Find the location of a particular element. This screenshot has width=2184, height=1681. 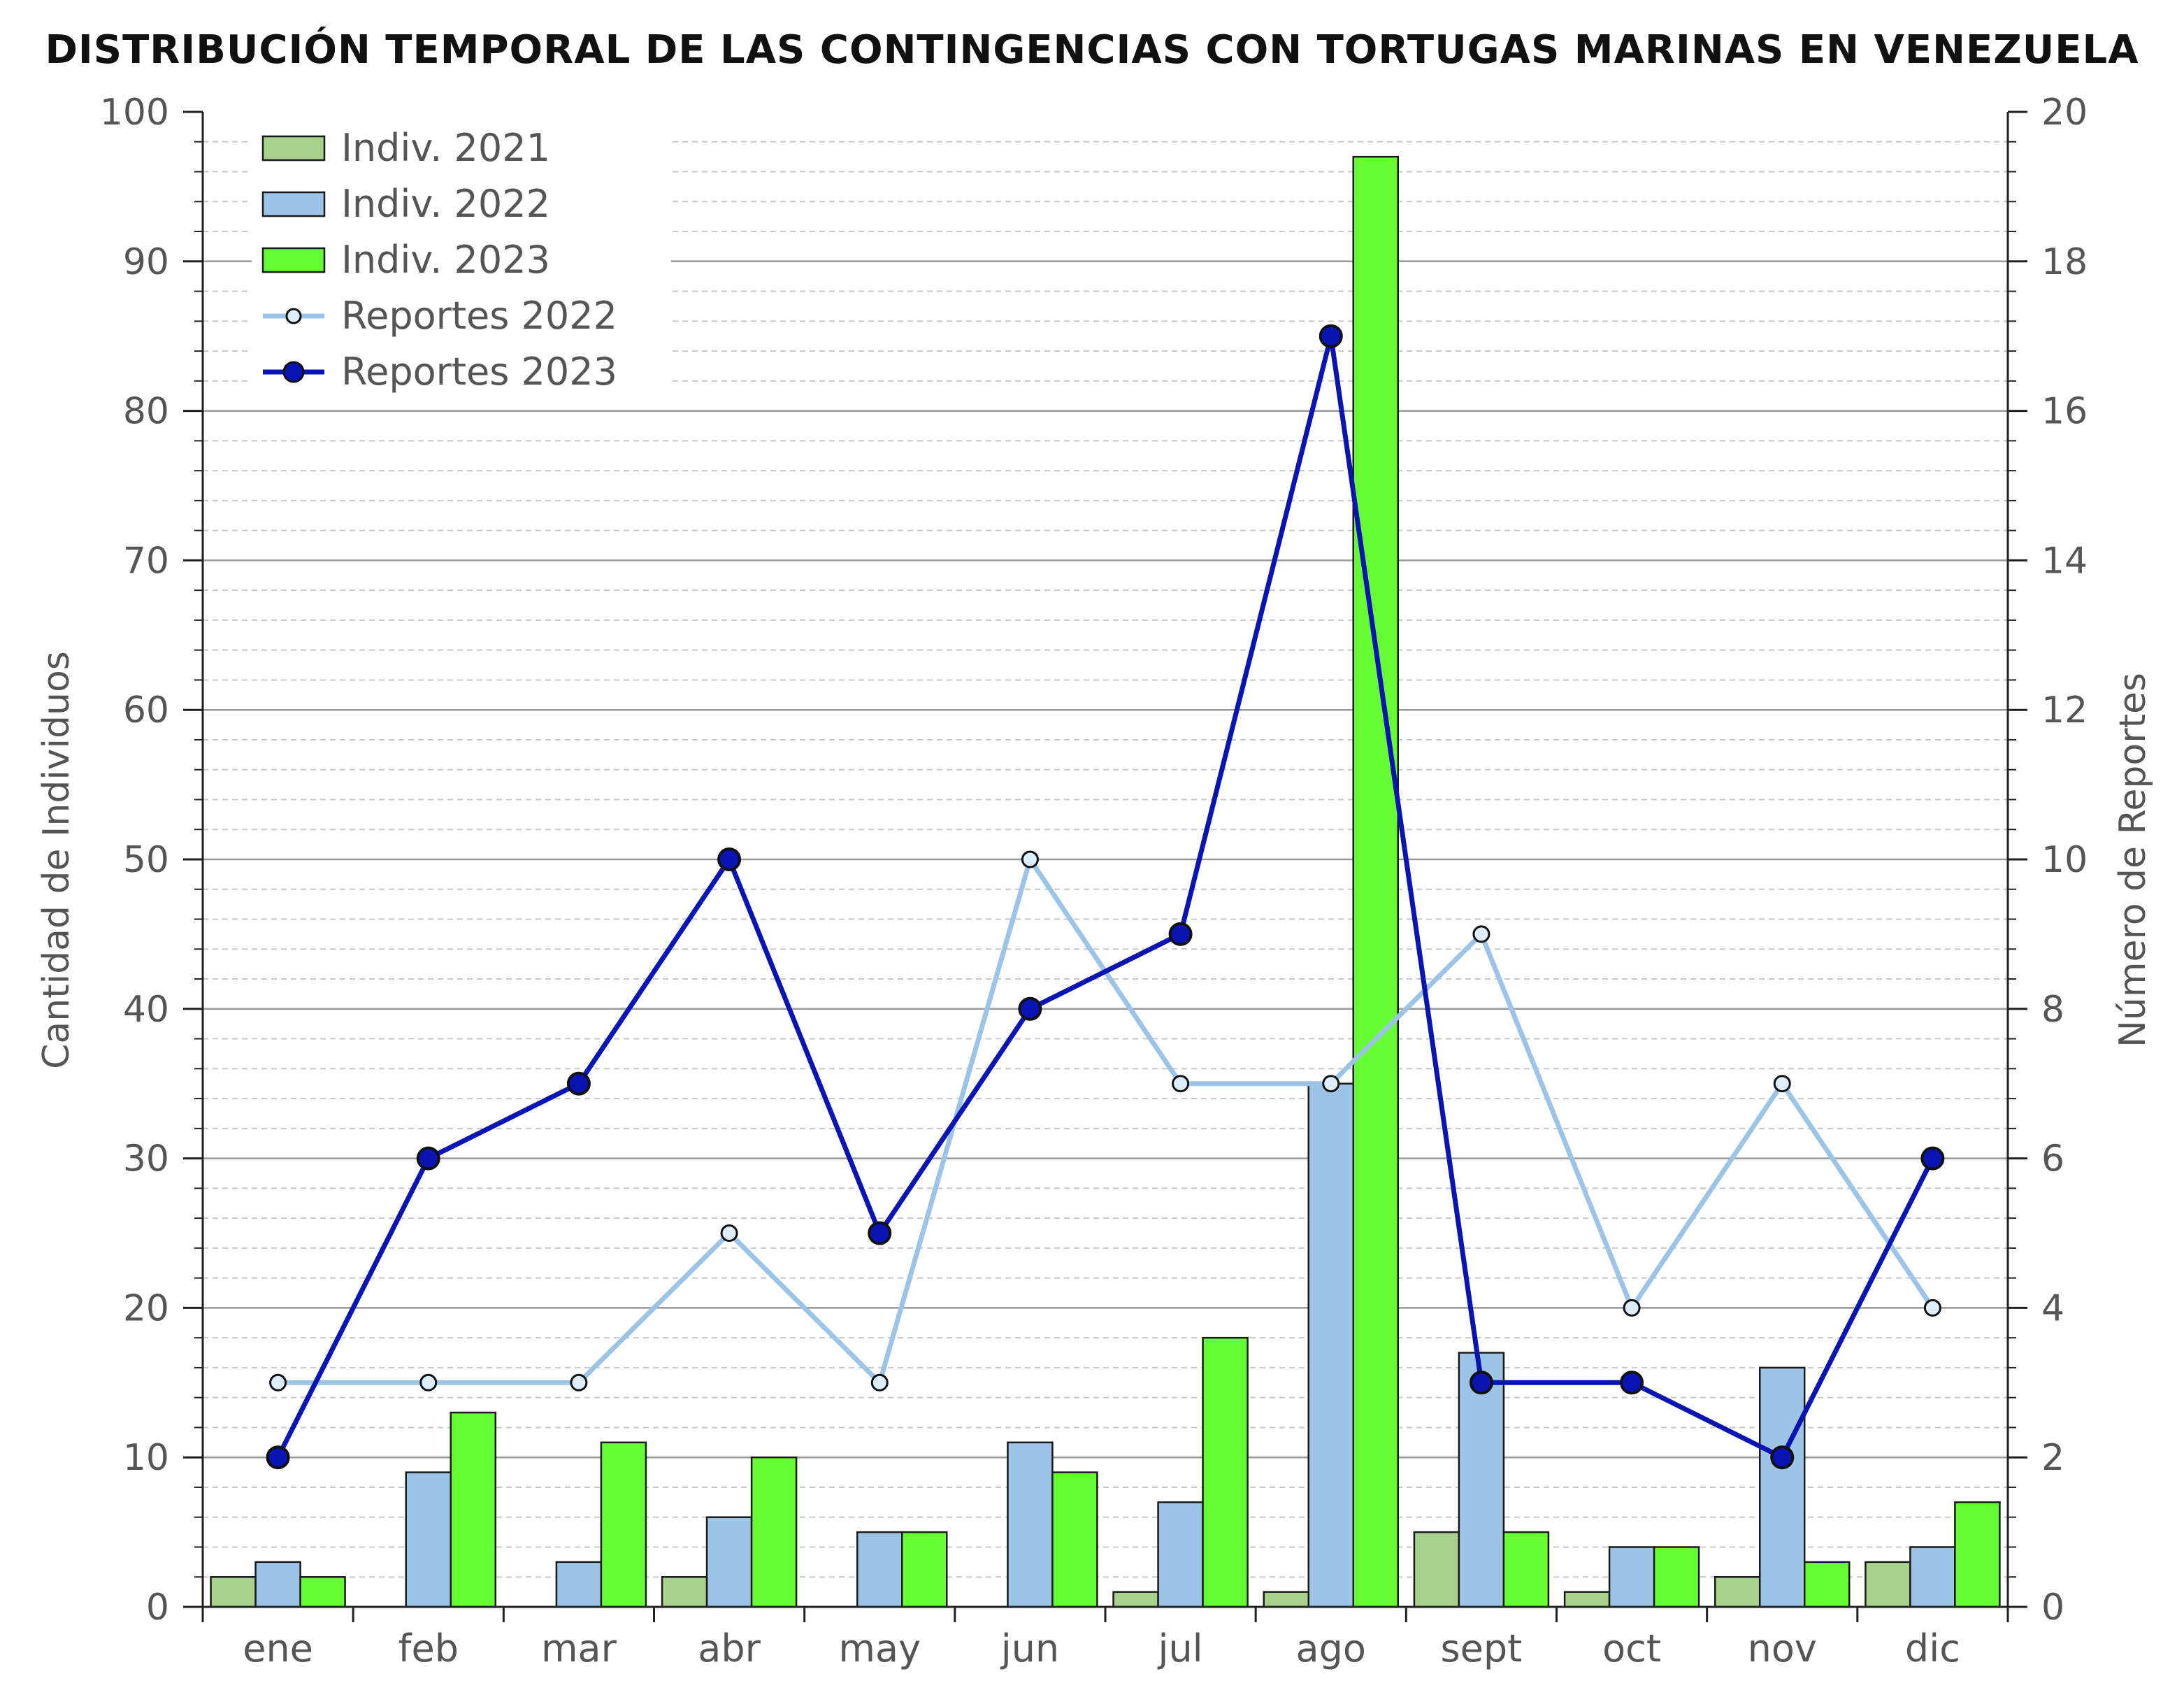

y-tick-label: 90 is located at coordinates (146, 262).